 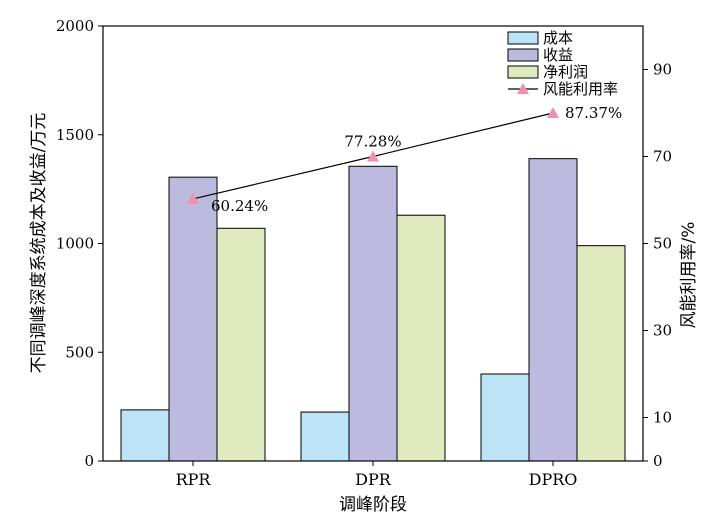 What do you see at coordinates (373, 156) in the screenshot?
I see `line-point-DPR` at bounding box center [373, 156].